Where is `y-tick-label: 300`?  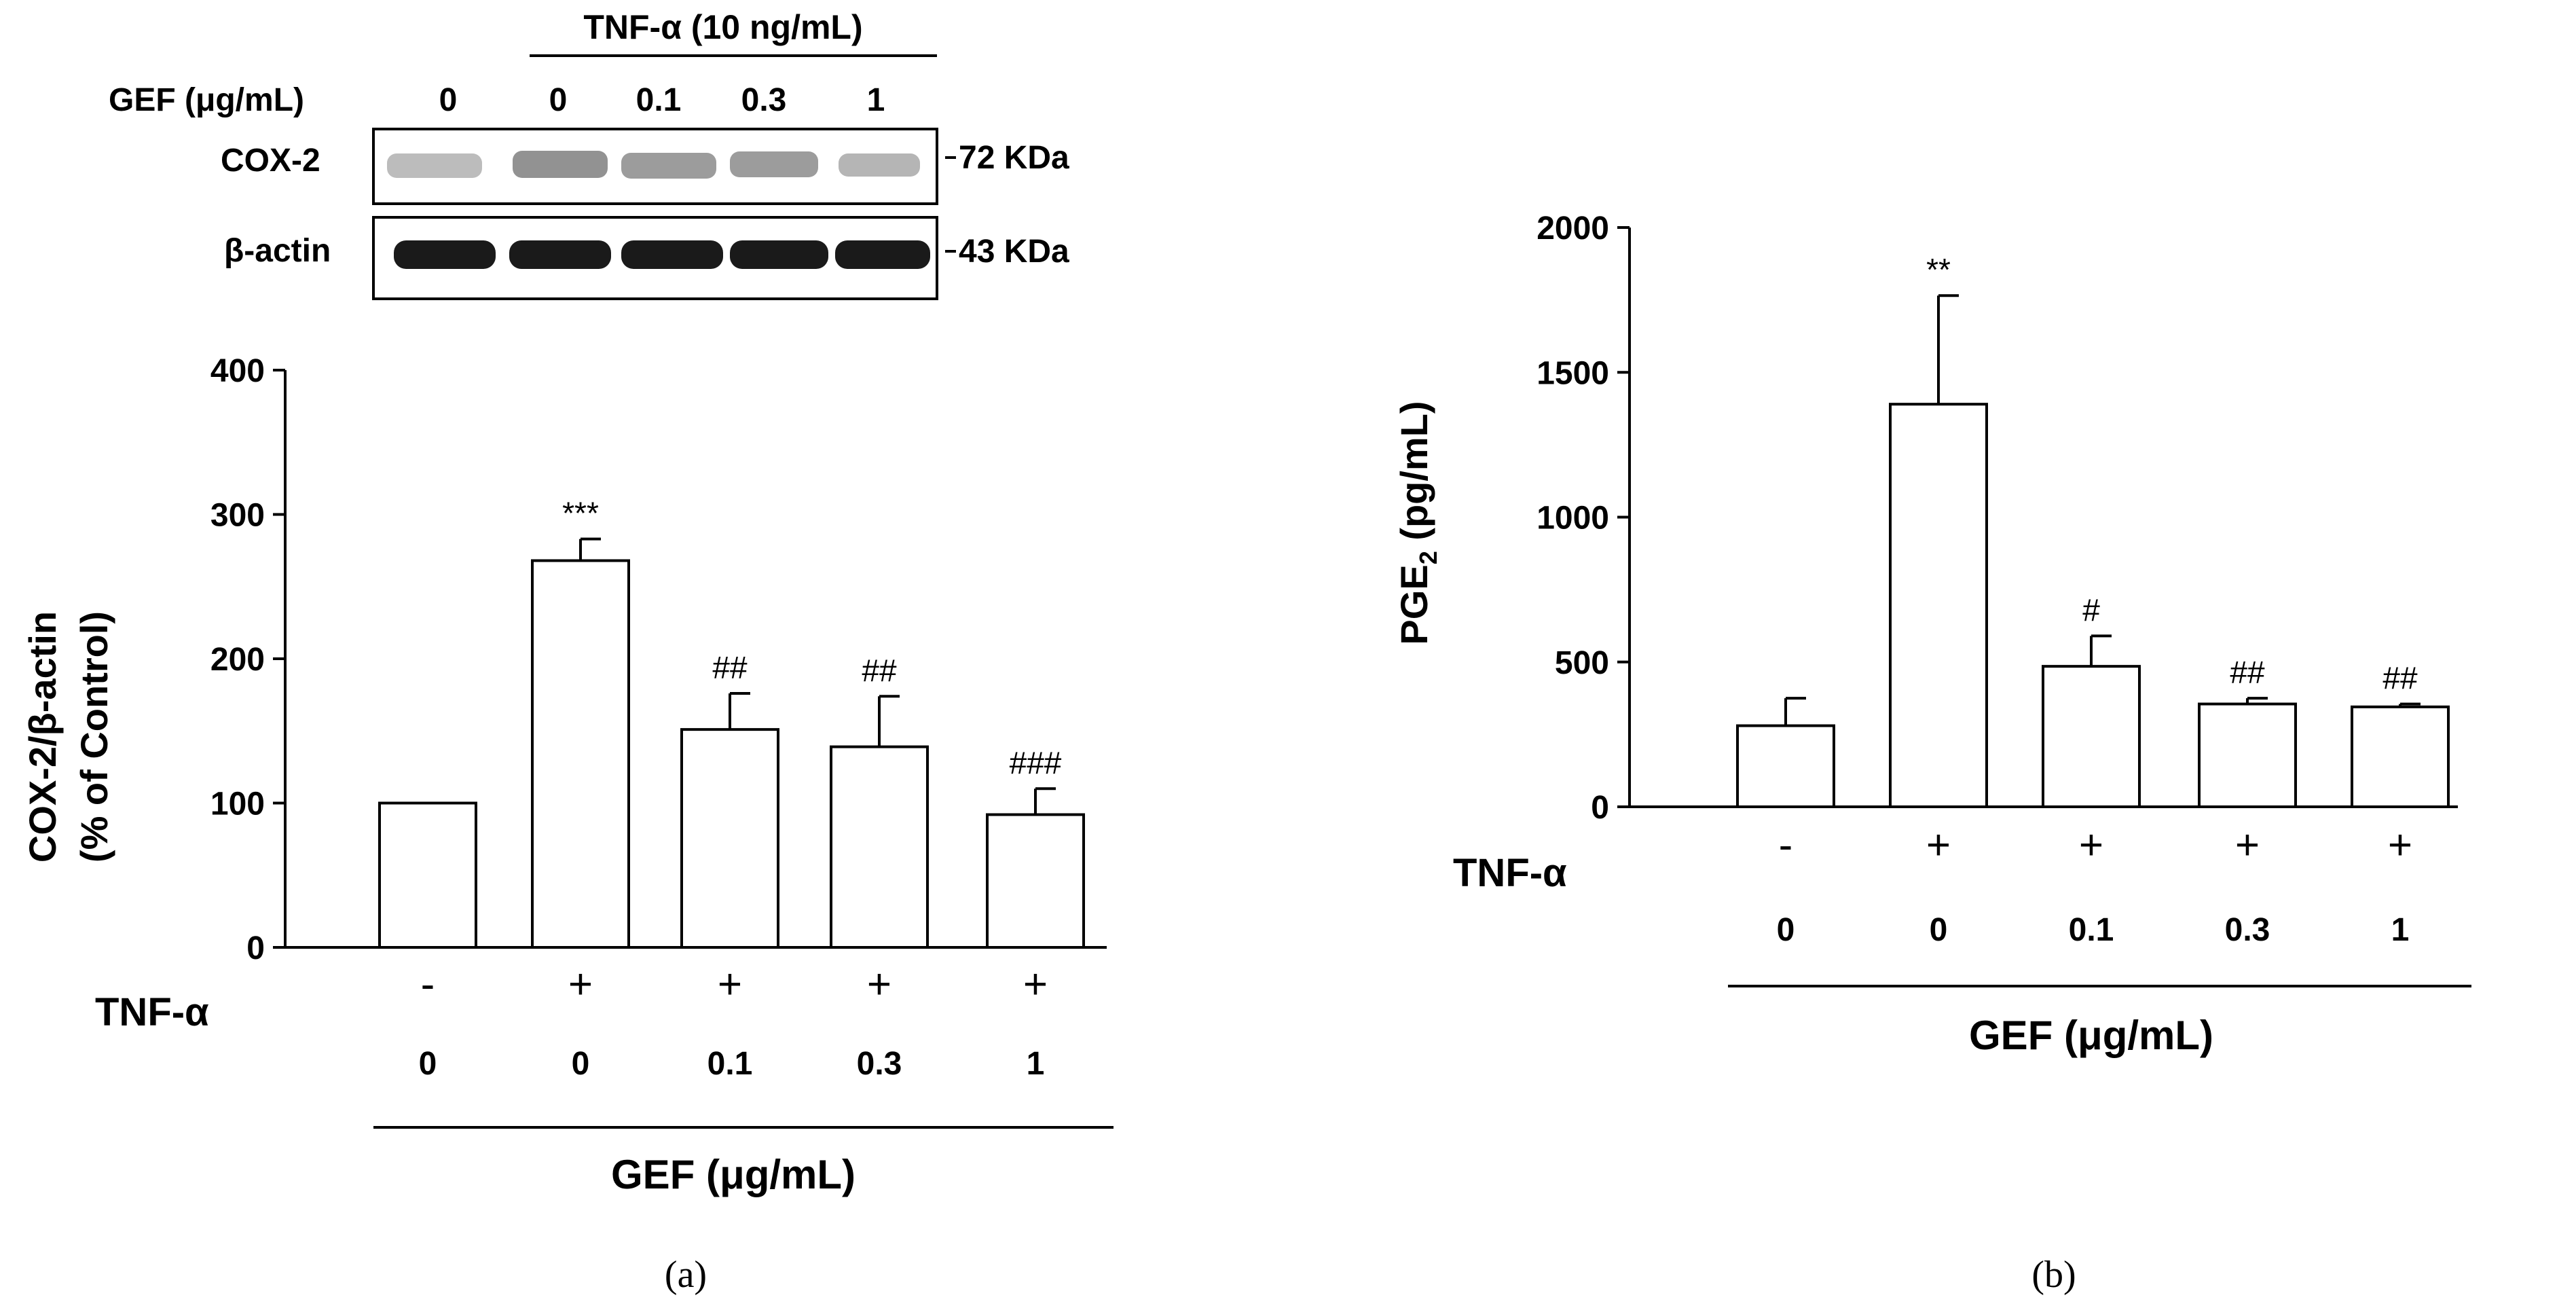 y-tick-label: 300 is located at coordinates (238, 516).